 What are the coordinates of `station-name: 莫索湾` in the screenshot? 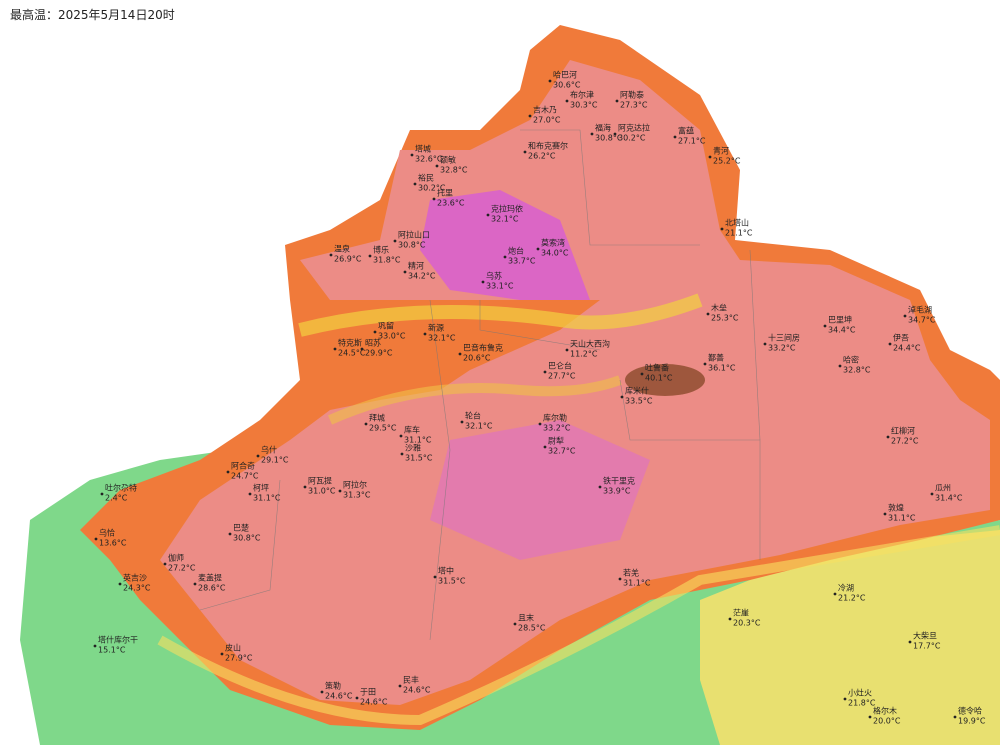 It's located at (553, 243).